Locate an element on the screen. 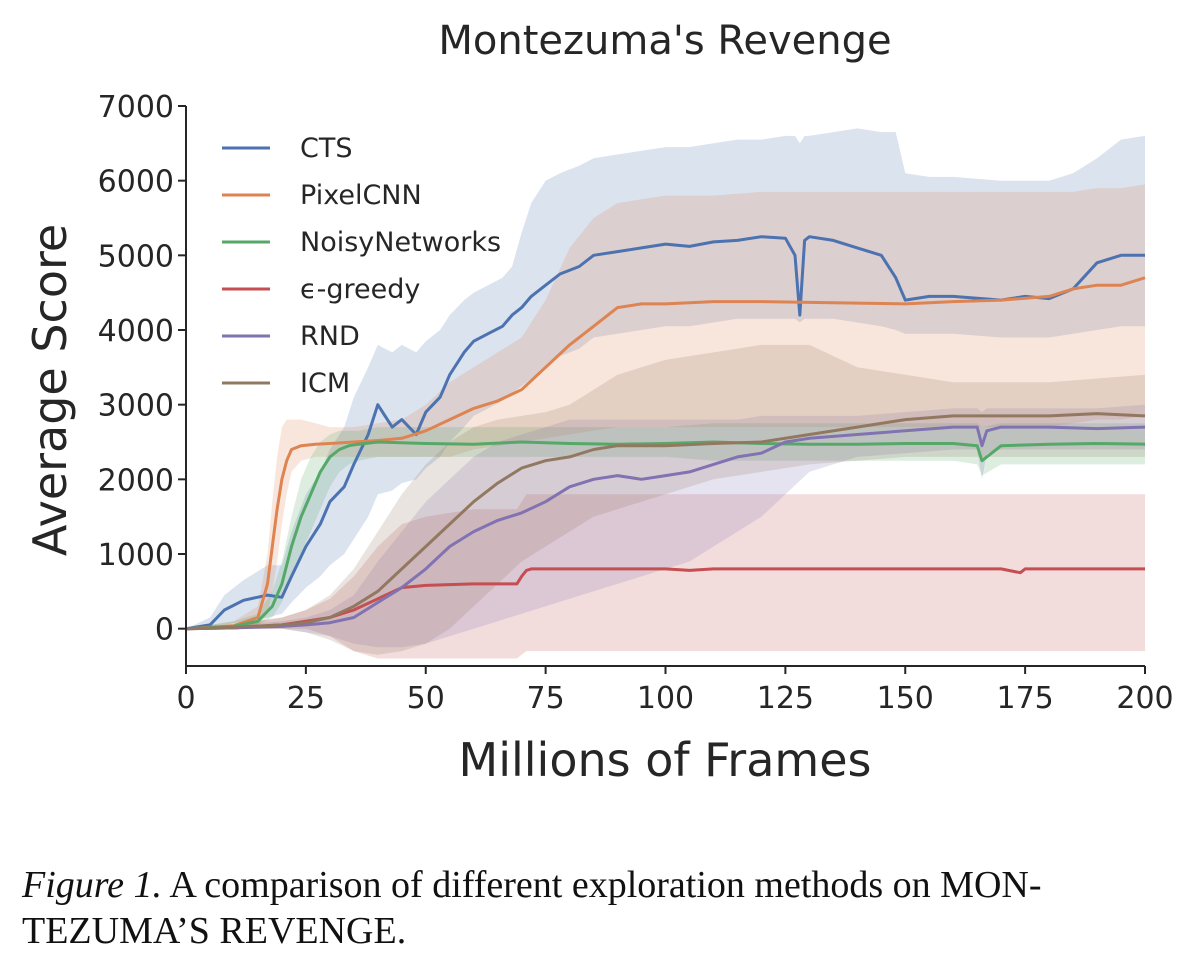 The height and width of the screenshot is (972, 1200). y-tick-label: 7000 is located at coordinates (136, 107).